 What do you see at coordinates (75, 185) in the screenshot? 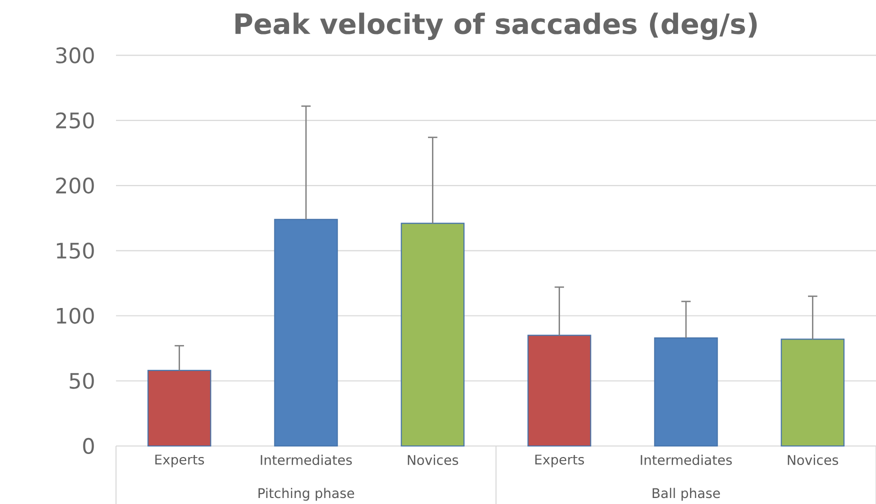
I see `y-tick-label: 200` at bounding box center [75, 185].